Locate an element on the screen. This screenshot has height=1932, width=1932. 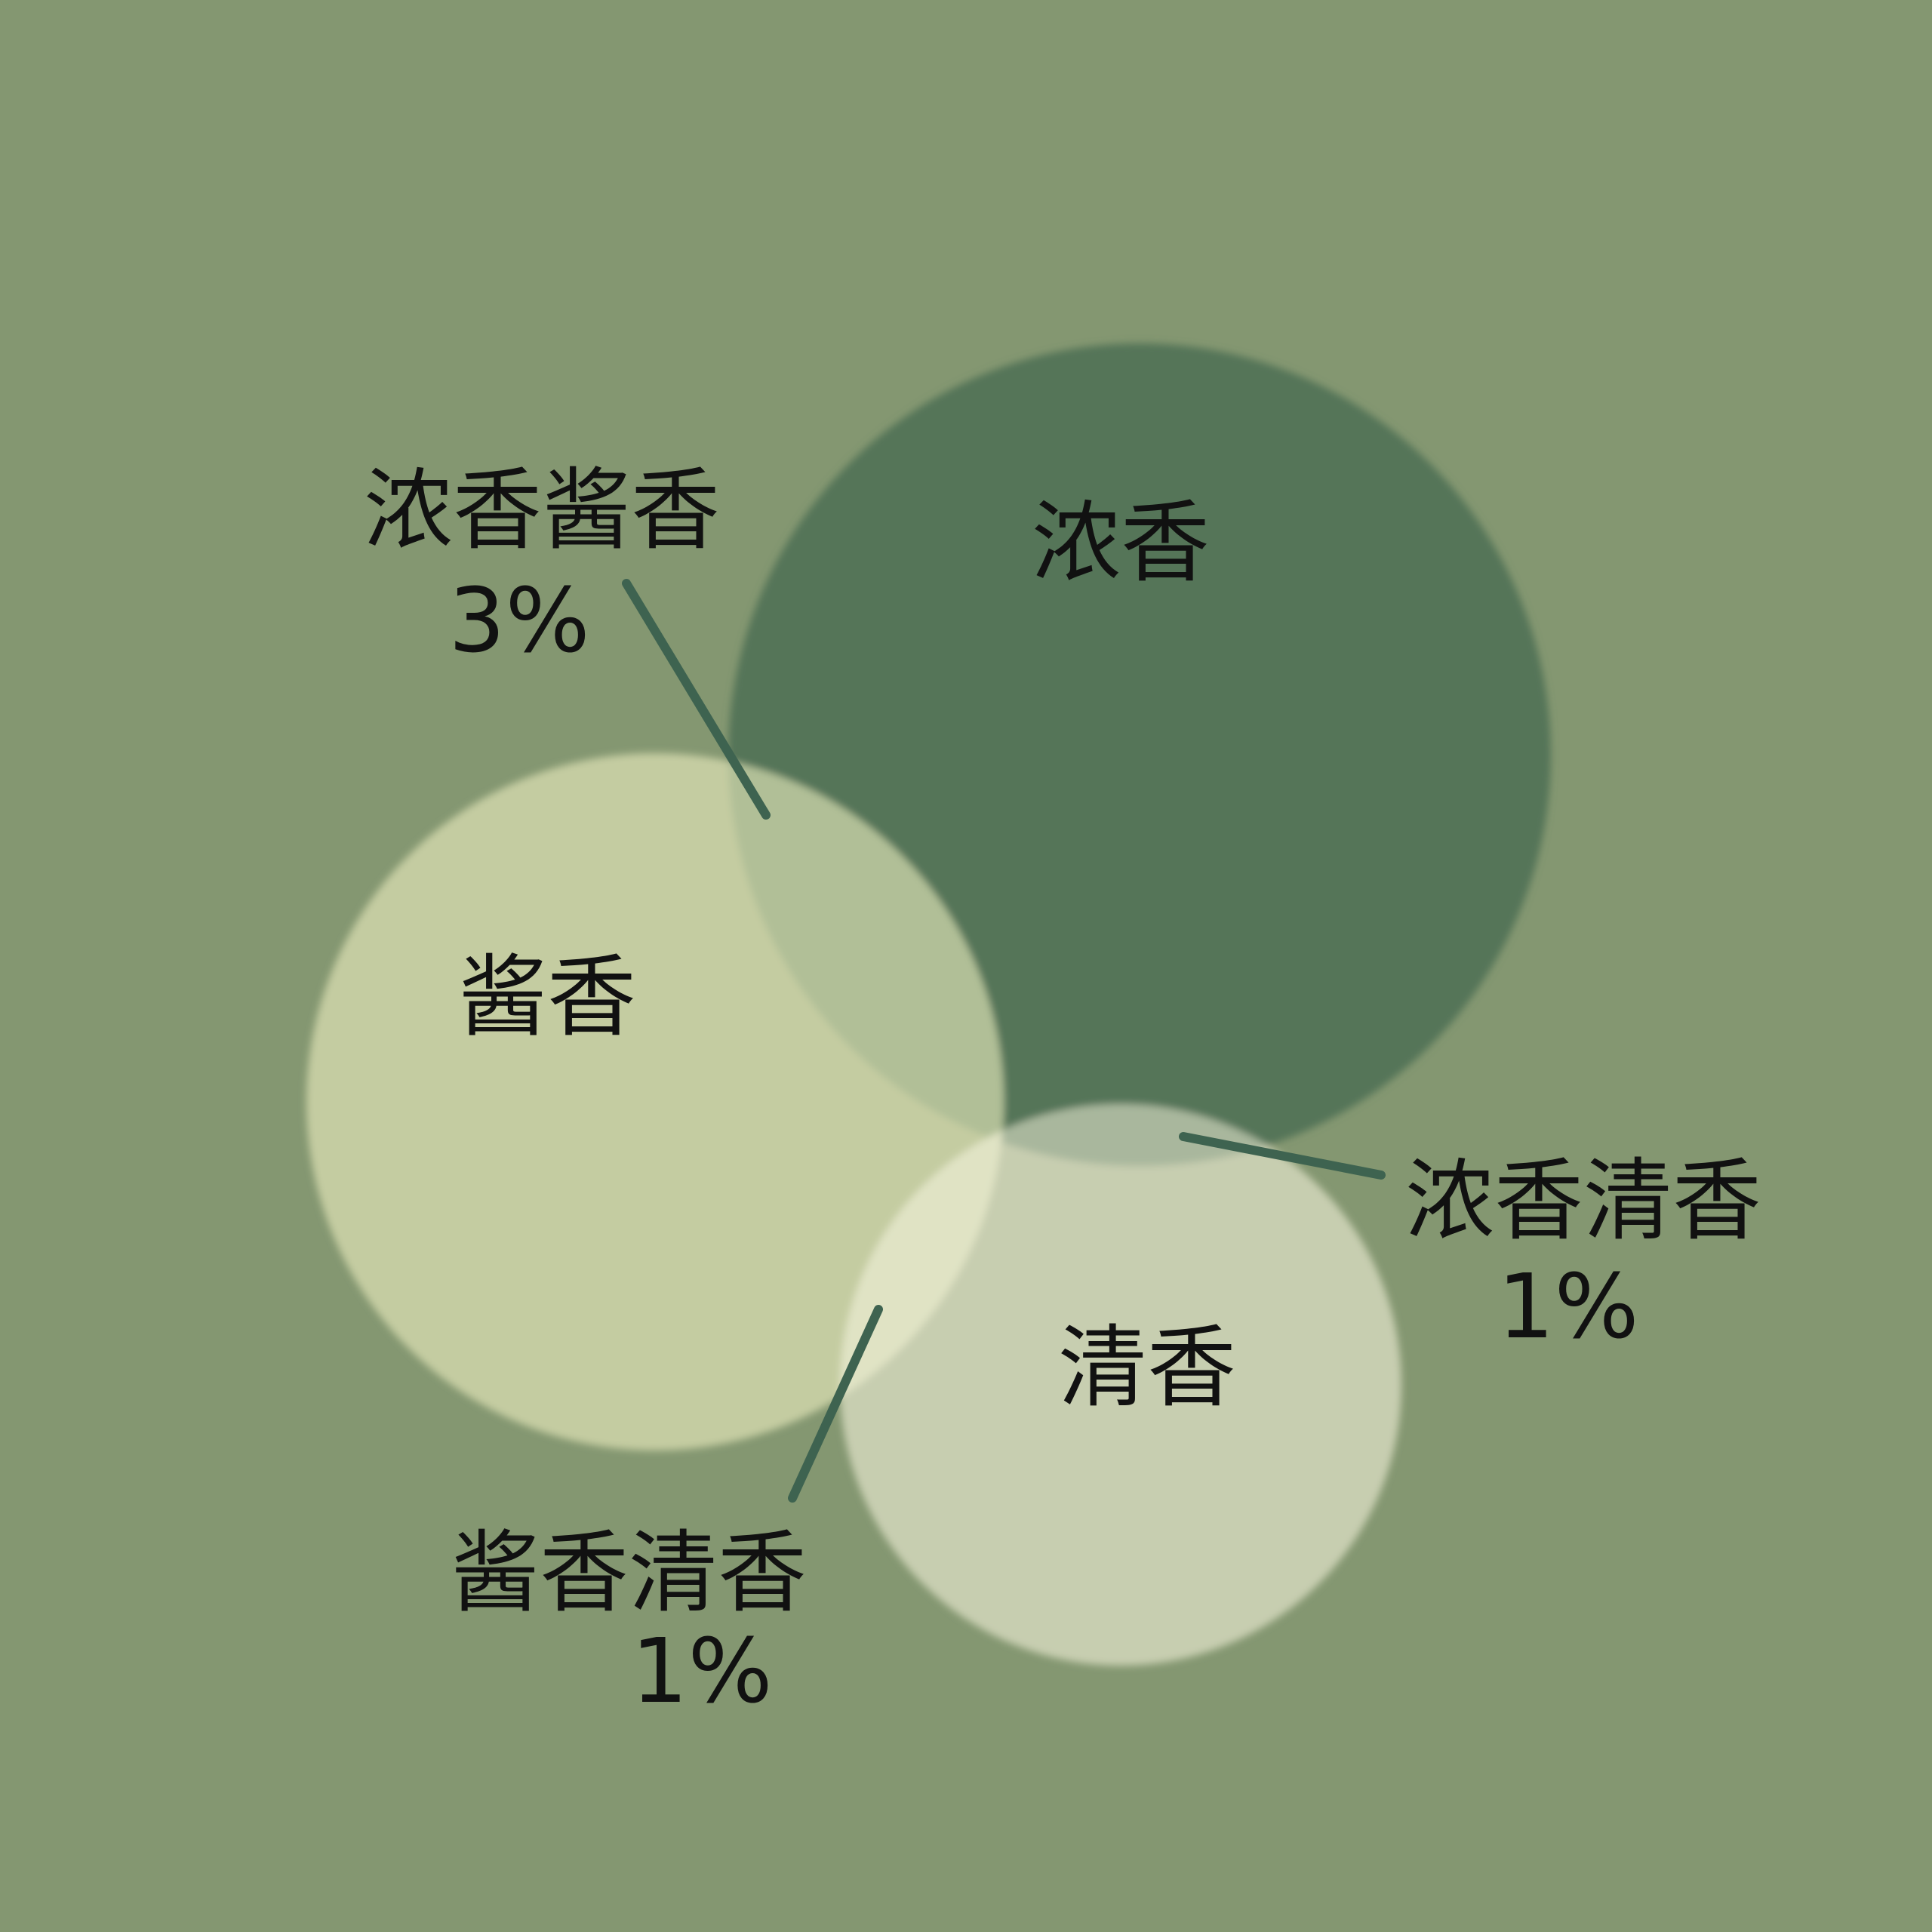
callout-value-nong-jiang: 3% is located at coordinates (518, 620).